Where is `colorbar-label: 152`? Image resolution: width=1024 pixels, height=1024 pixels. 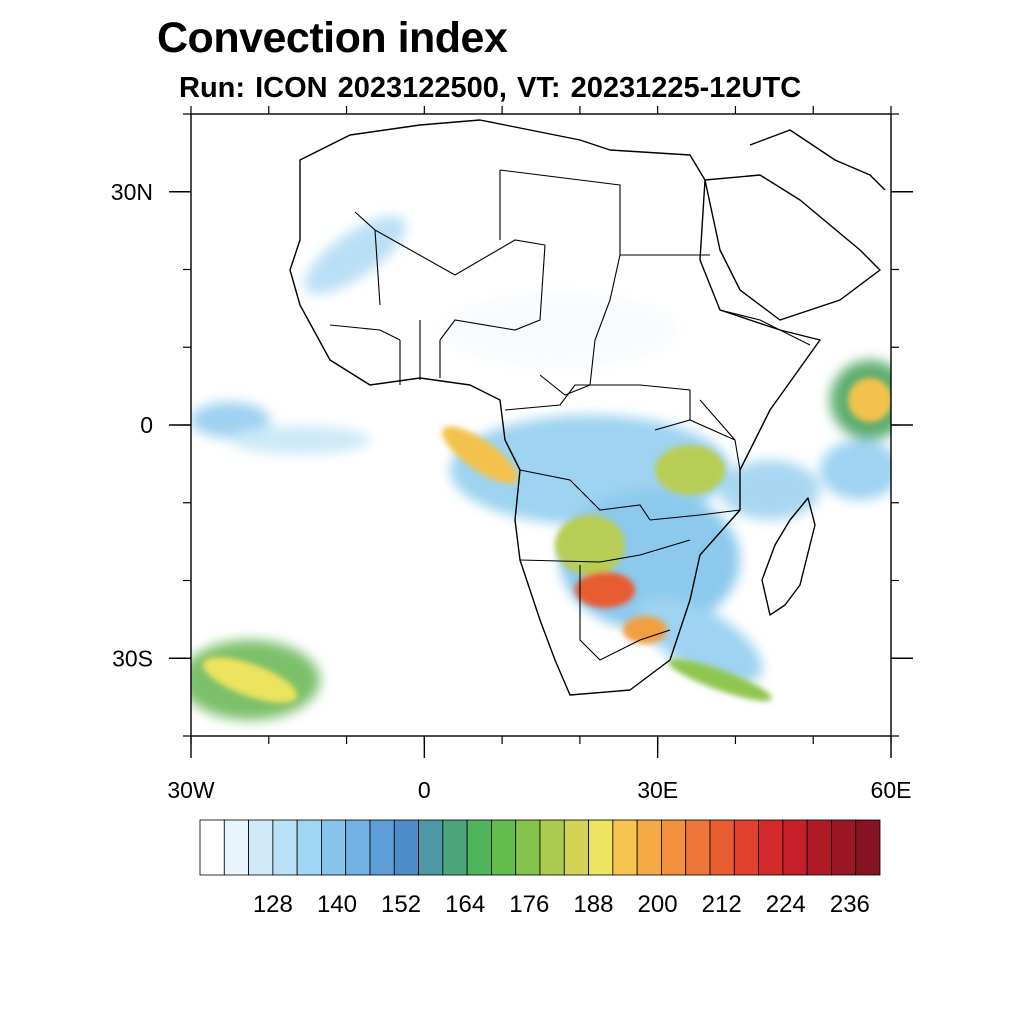
colorbar-label: 152 is located at coordinates (401, 904).